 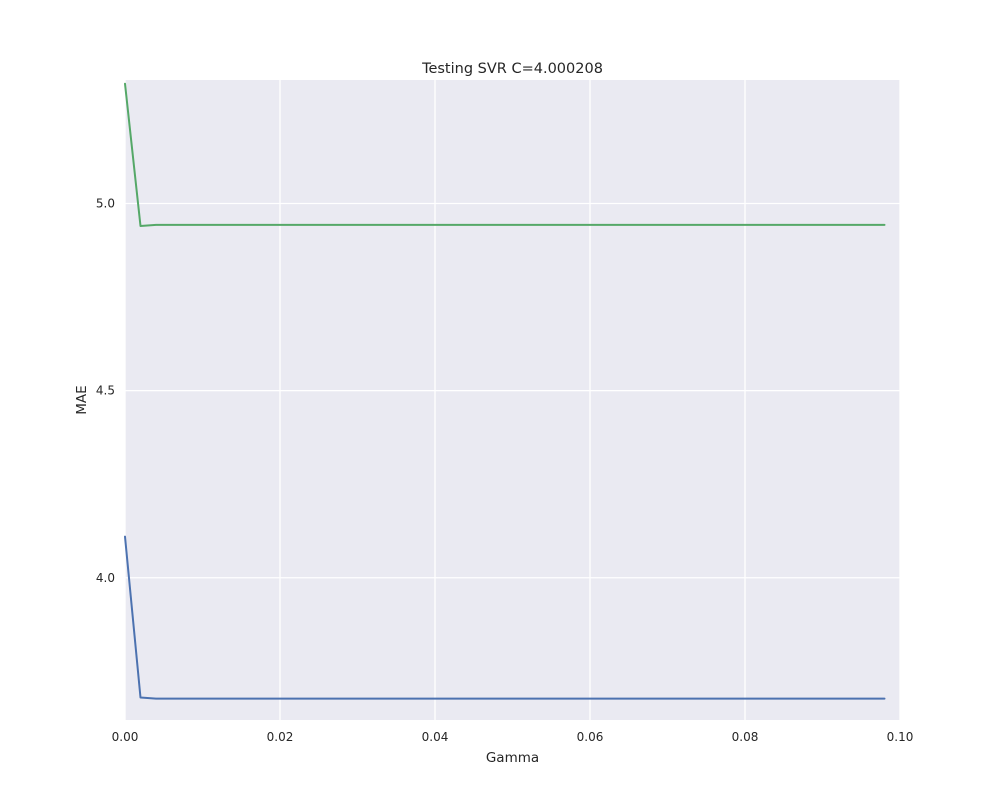 What do you see at coordinates (590, 737) in the screenshot?
I see `x-tick-label: 0.06` at bounding box center [590, 737].